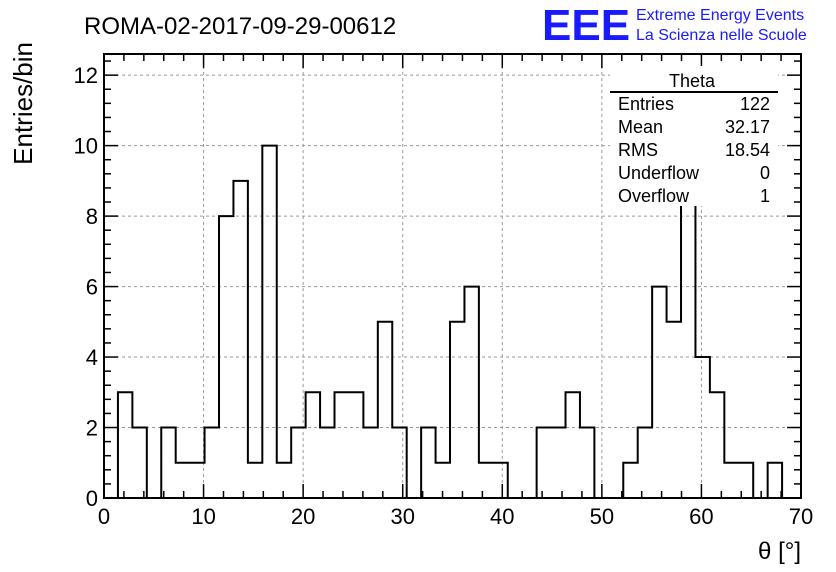  Describe the element at coordinates (692, 81) in the screenshot. I see `stats-title: Theta` at that location.